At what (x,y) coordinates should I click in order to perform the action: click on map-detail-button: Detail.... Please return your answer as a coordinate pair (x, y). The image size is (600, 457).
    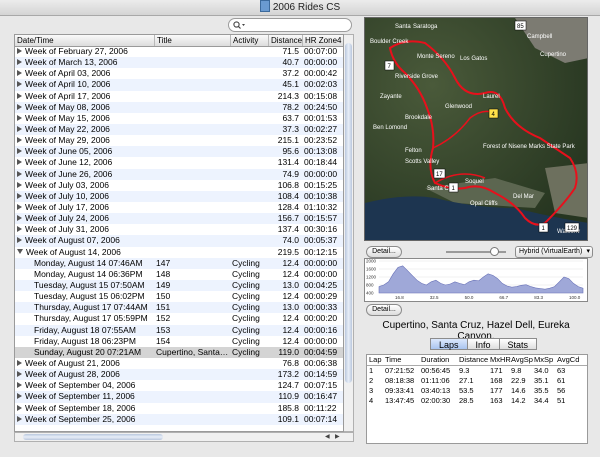
    Looking at the image, I should click on (384, 252).